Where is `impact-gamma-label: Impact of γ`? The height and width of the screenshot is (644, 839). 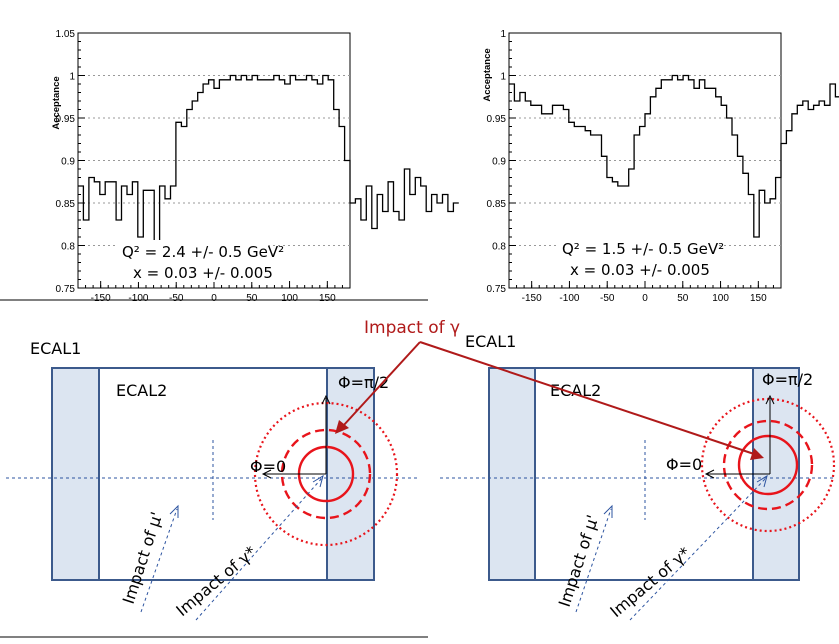 impact-gamma-label: Impact of γ is located at coordinates (412, 328).